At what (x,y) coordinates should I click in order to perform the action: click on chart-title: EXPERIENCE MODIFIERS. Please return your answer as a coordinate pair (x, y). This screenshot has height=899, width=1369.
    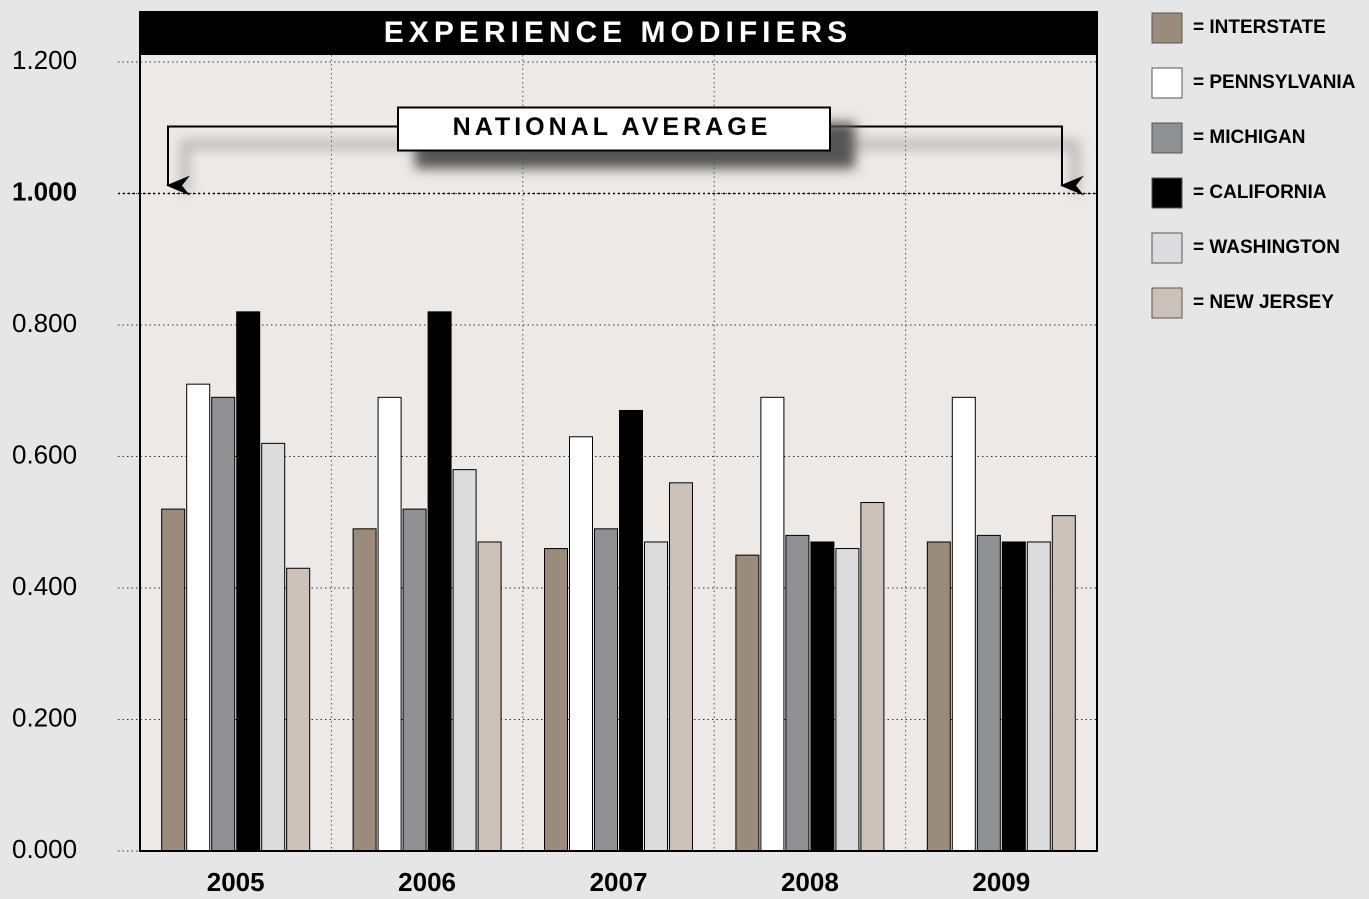
    Looking at the image, I should click on (618, 32).